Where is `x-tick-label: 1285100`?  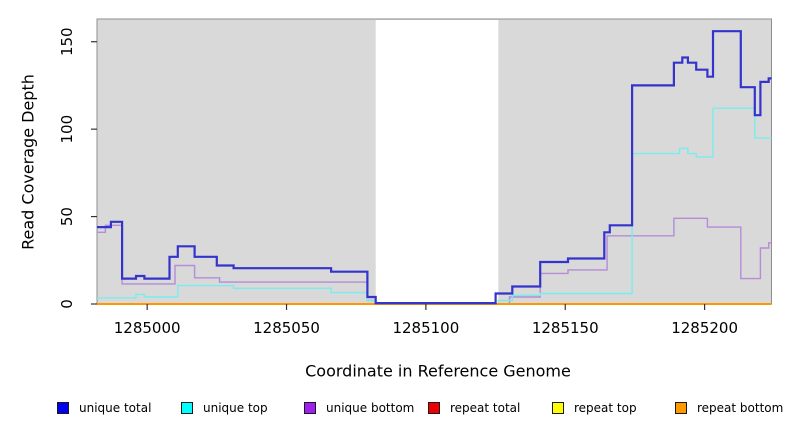
x-tick-label: 1285100 is located at coordinates (425, 328).